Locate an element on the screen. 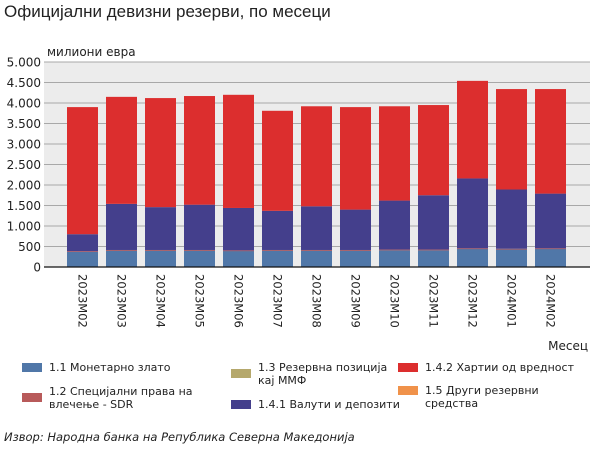  legend-label: 1.2 Специјални права на влечење - SDR is located at coordinates (121, 398).